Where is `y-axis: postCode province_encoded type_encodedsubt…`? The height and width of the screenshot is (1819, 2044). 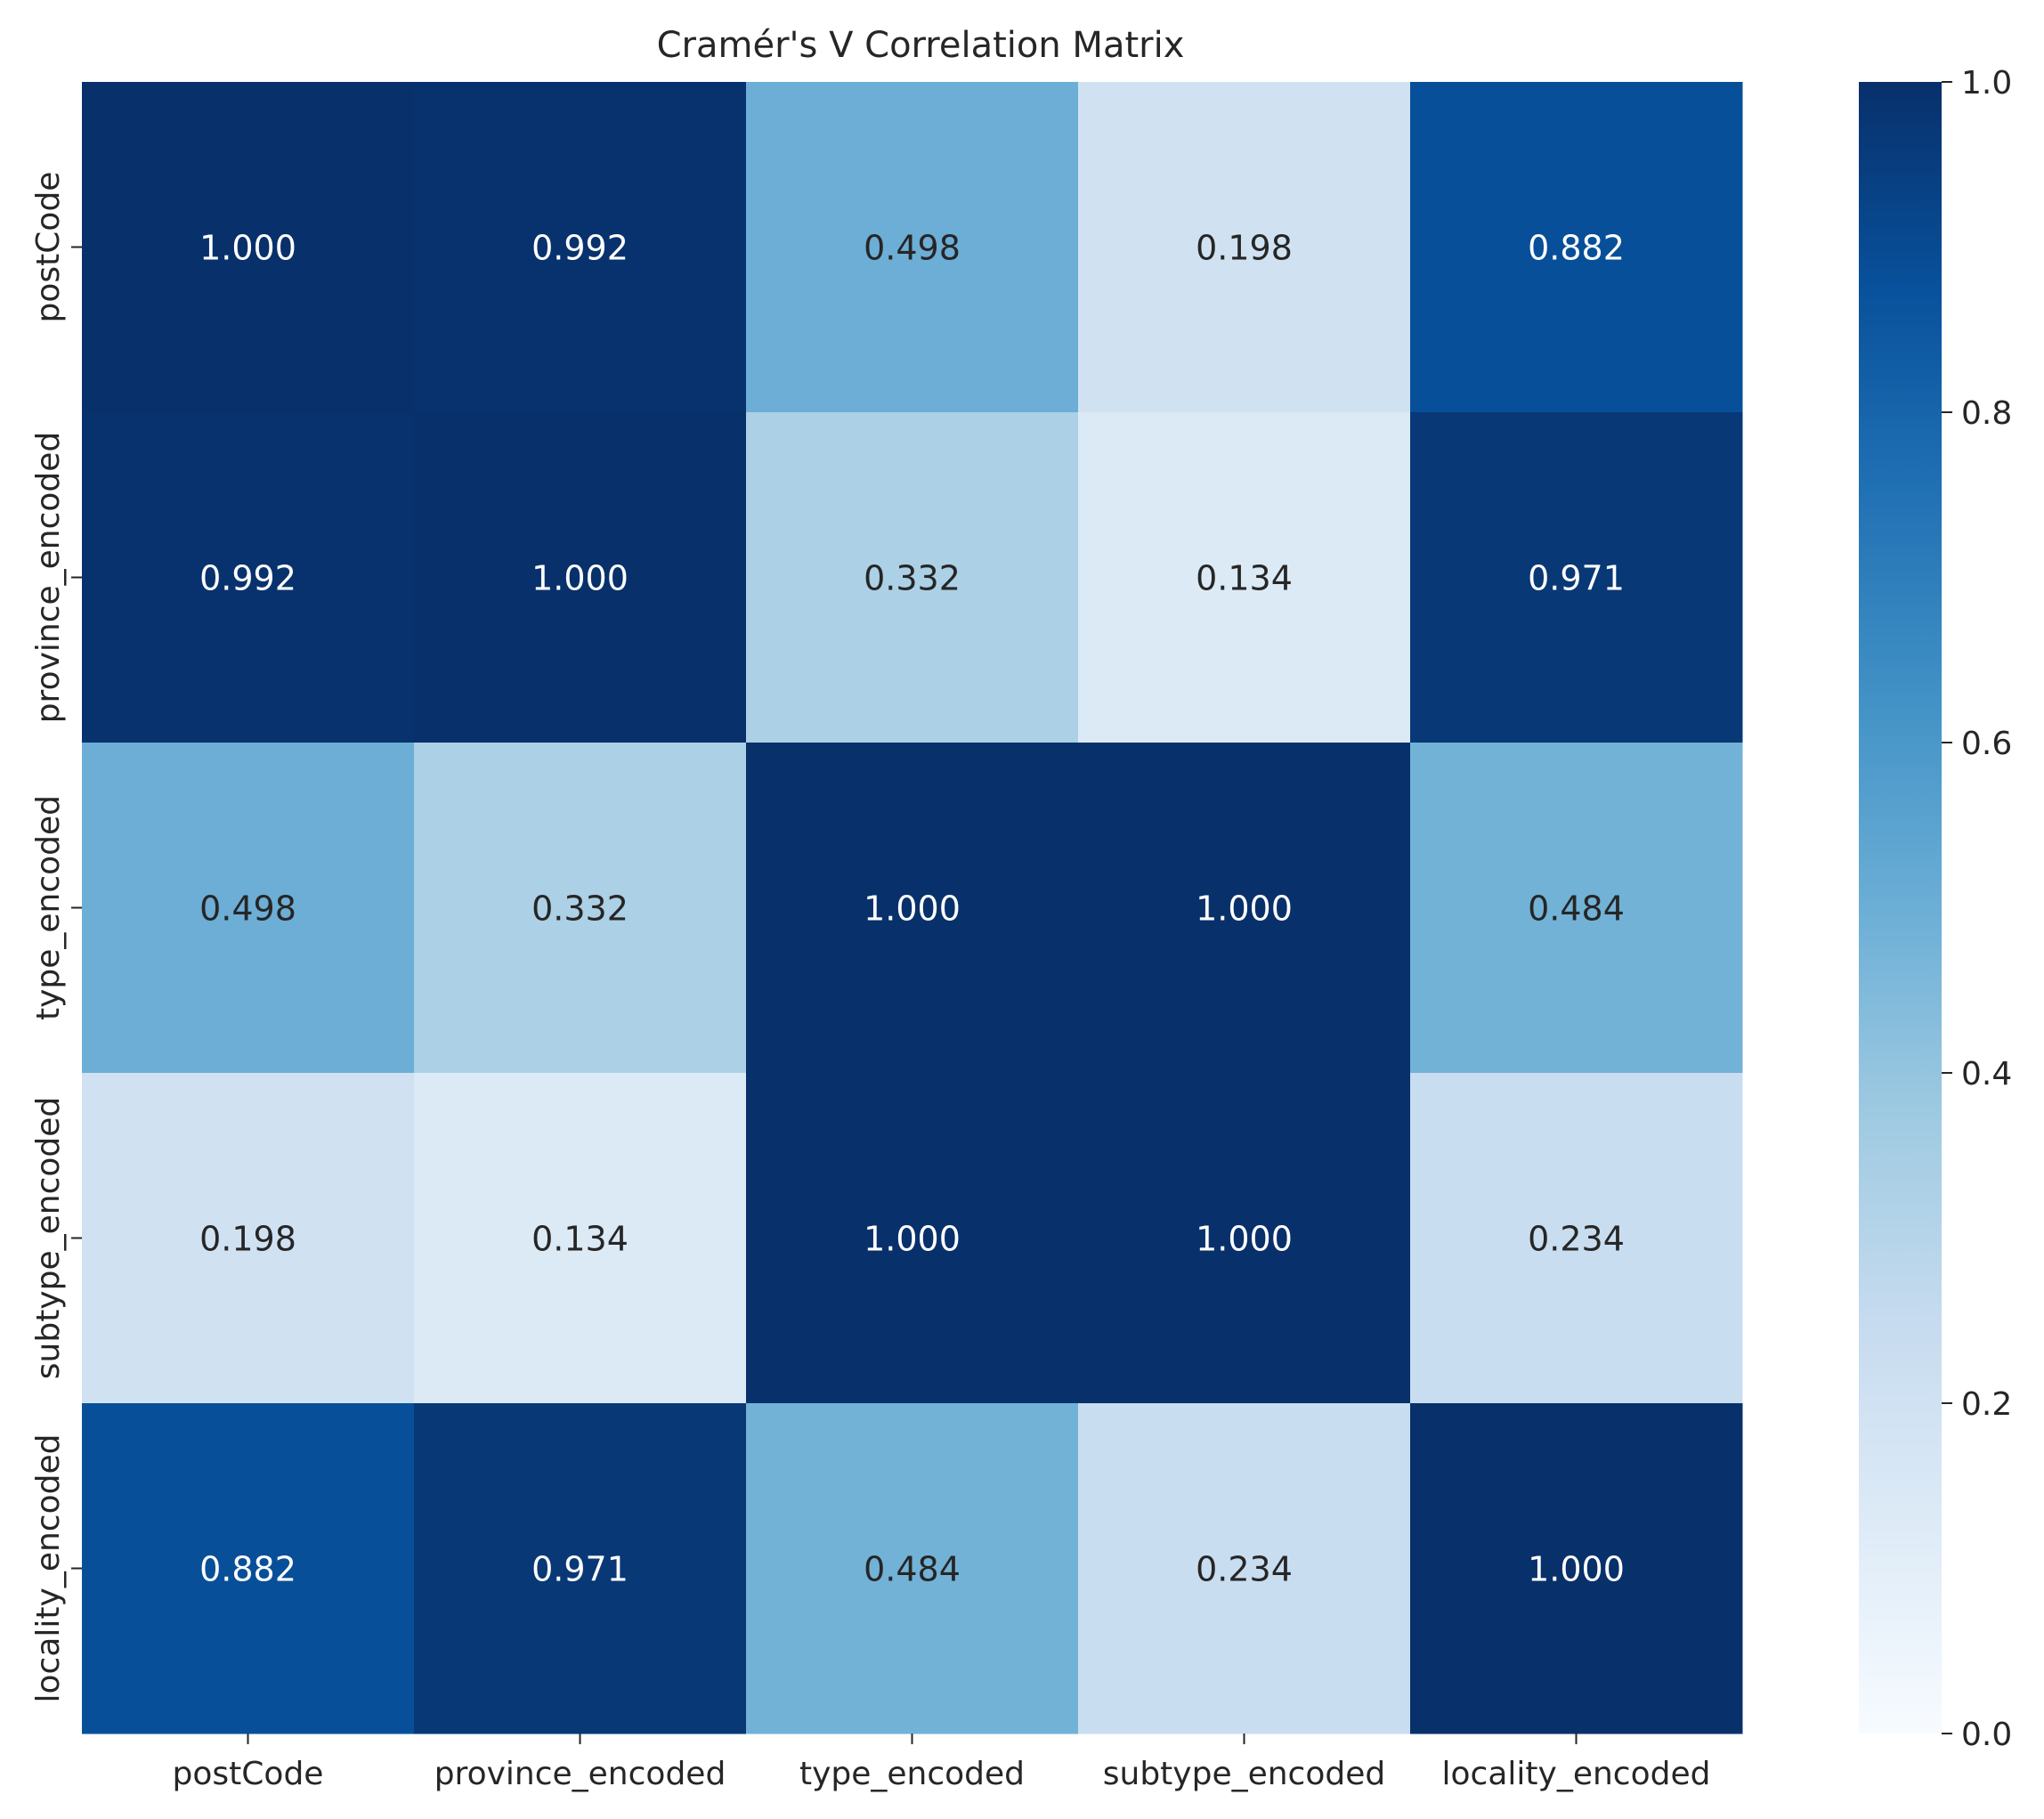
y-axis: postCode province_encoded type_encodedsubt… is located at coordinates (56, 938).